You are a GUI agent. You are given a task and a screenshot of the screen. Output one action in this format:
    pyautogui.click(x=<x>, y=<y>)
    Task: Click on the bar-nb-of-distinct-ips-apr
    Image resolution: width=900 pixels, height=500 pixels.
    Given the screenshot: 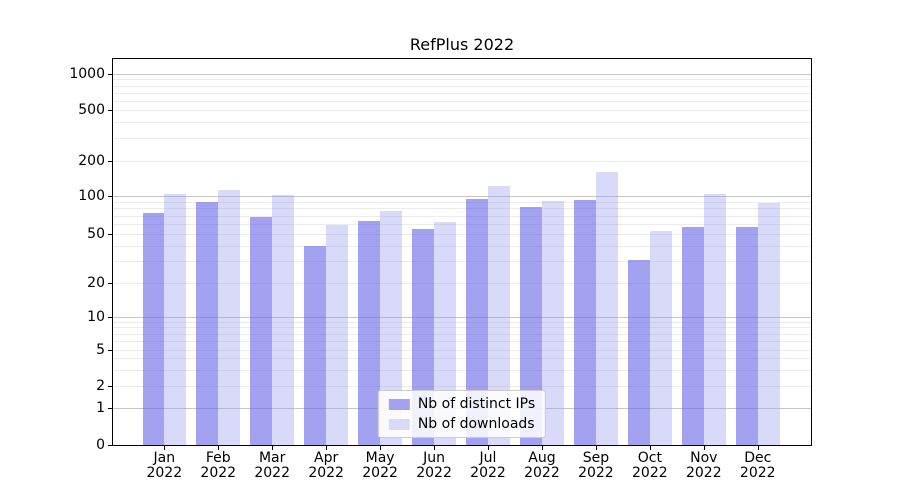 What is the action you would take?
    pyautogui.click(x=315, y=345)
    